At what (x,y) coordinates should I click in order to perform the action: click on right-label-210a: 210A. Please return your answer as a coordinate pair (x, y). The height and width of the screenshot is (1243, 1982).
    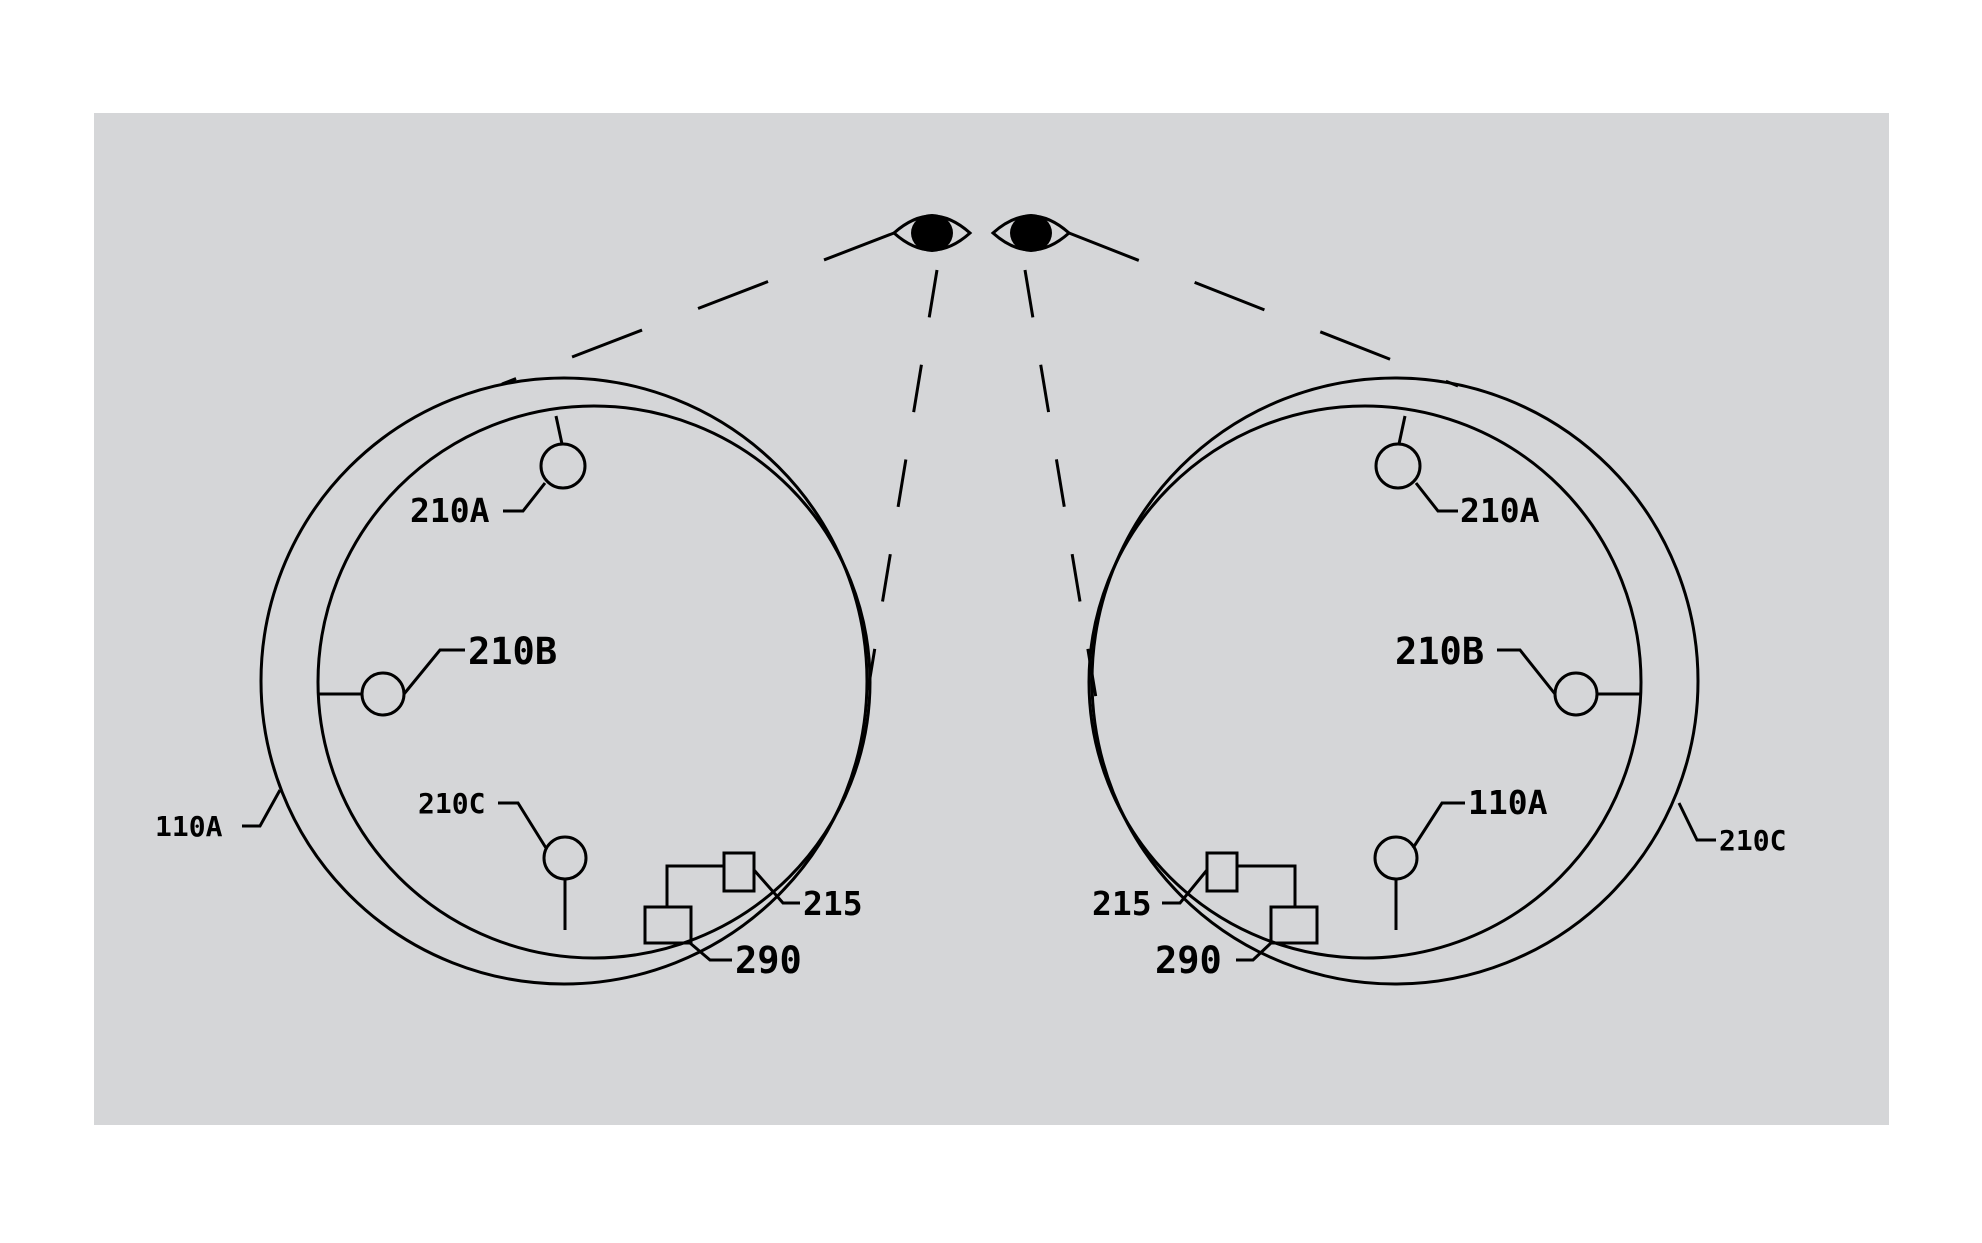
    Looking at the image, I should click on (1500, 510).